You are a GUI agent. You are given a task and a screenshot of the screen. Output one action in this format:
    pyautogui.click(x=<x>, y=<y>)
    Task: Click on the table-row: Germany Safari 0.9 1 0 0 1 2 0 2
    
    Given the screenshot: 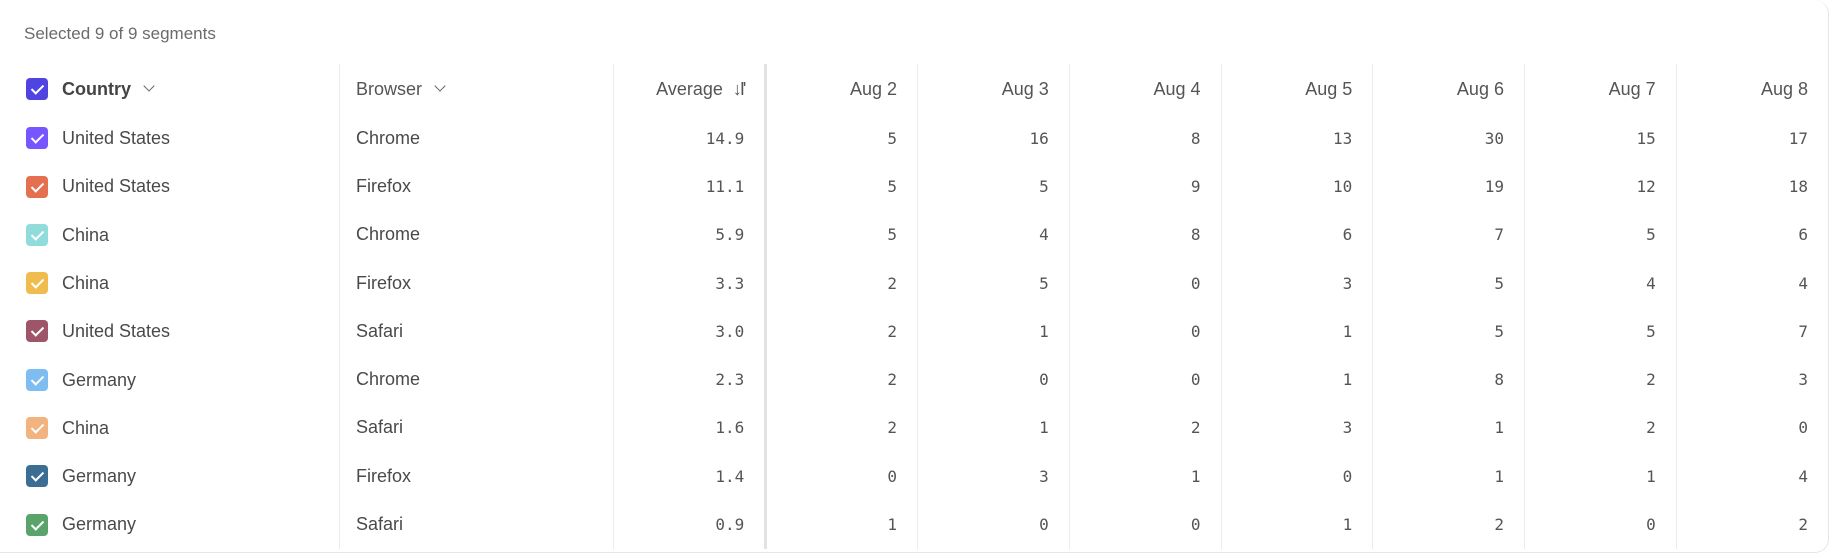 What is the action you would take?
    pyautogui.click(x=914, y=524)
    